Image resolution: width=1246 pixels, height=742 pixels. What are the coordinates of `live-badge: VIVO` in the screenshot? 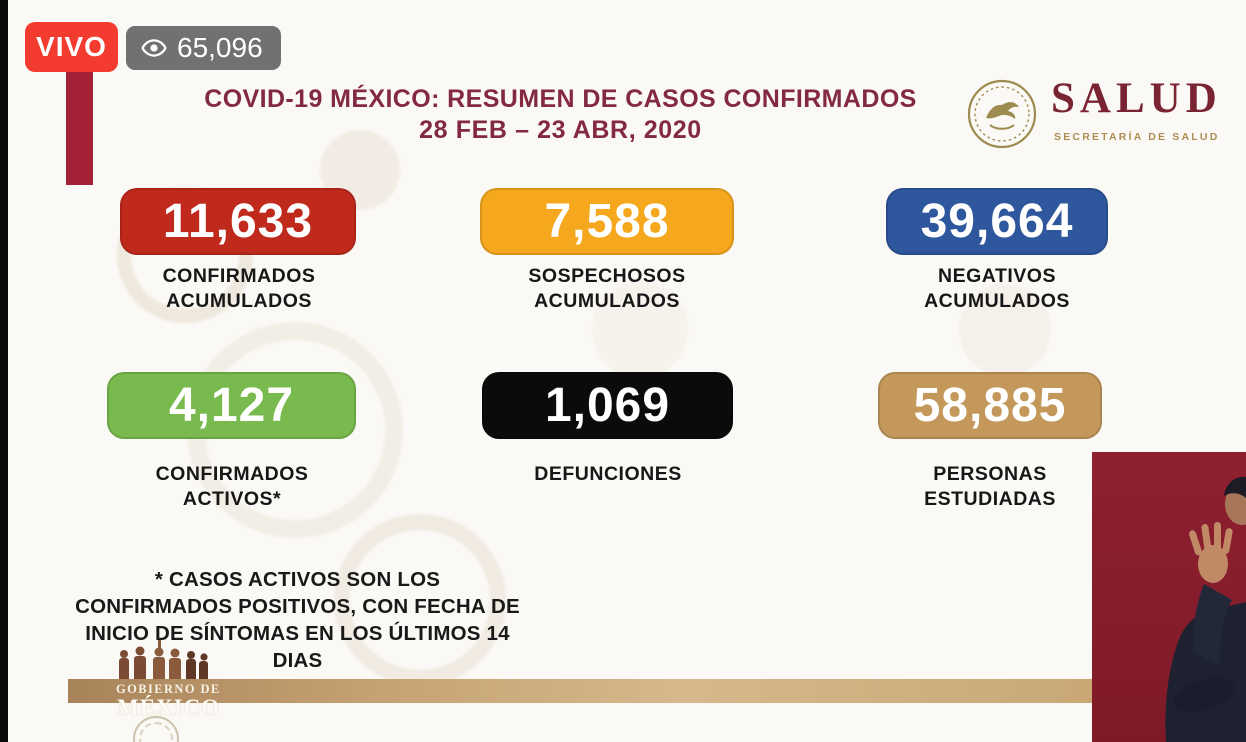 It's located at (71, 47).